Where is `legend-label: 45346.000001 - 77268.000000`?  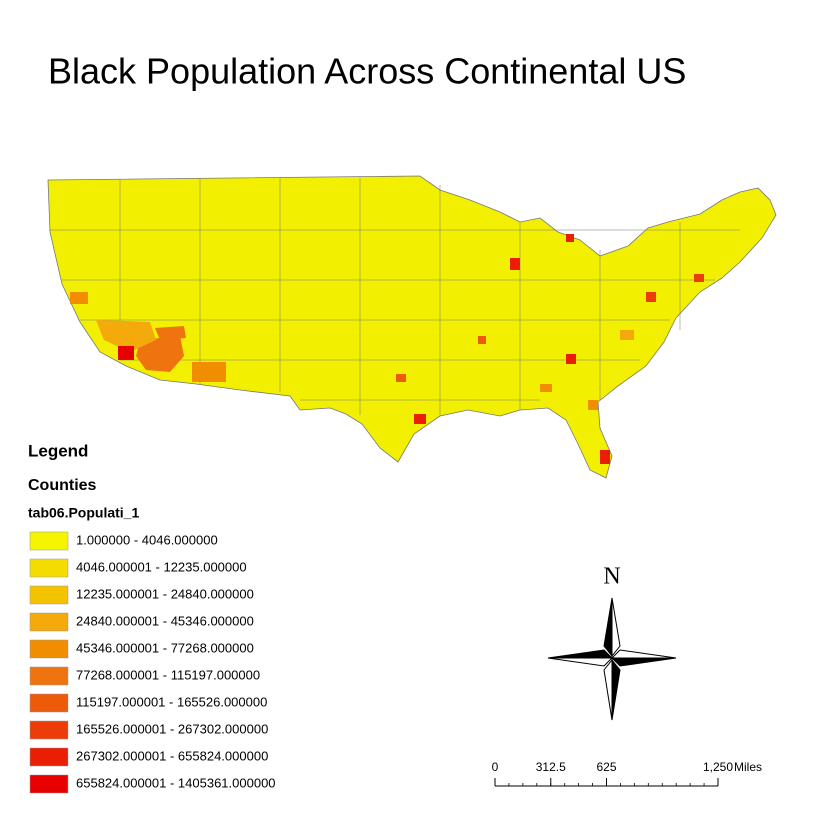
legend-label: 45346.000001 - 77268.000000 is located at coordinates (165, 647).